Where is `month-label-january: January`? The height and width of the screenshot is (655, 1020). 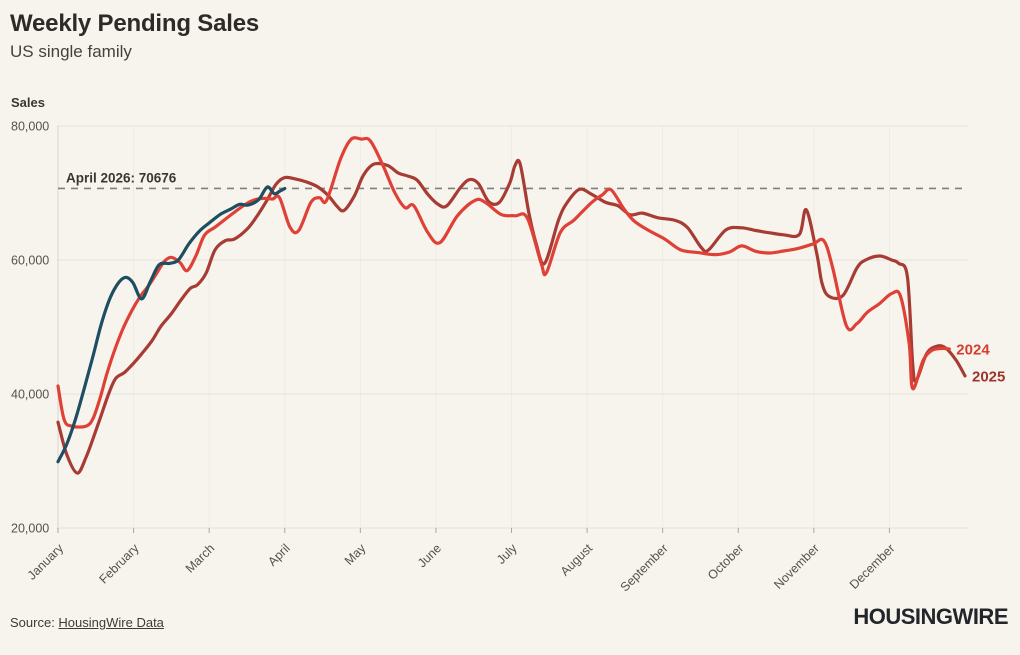
month-label-january: January is located at coordinates (46, 562).